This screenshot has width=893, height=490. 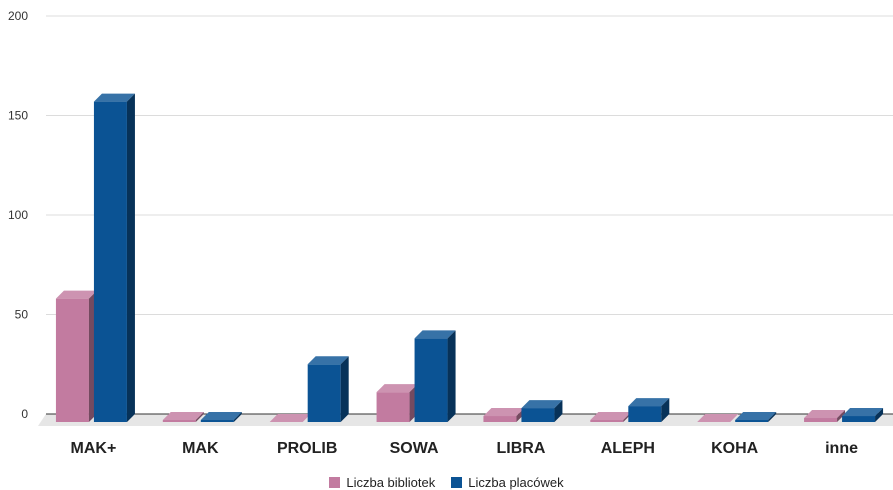 I want to click on category-label: PROLIB, so click(x=307, y=448).